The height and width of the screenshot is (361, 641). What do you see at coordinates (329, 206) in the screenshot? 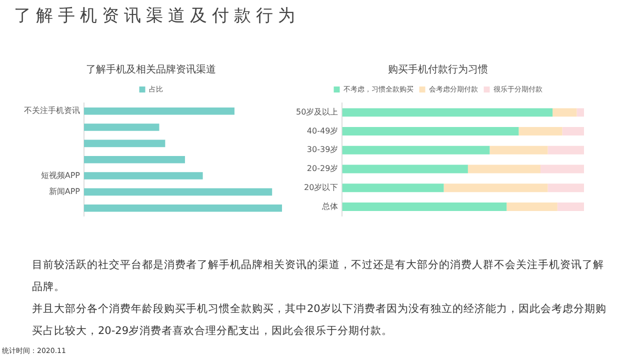
I see `y-tick-label: 总体` at bounding box center [329, 206].